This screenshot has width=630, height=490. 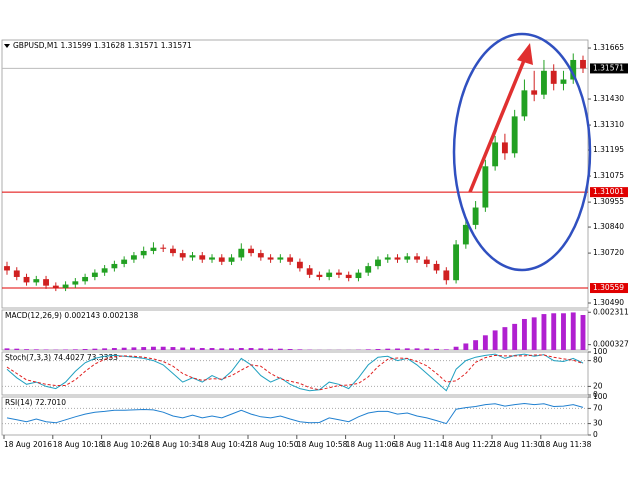 What do you see at coordinates (608, 149) in the screenshot?
I see `y-tick-label: 1.31195` at bounding box center [608, 149].